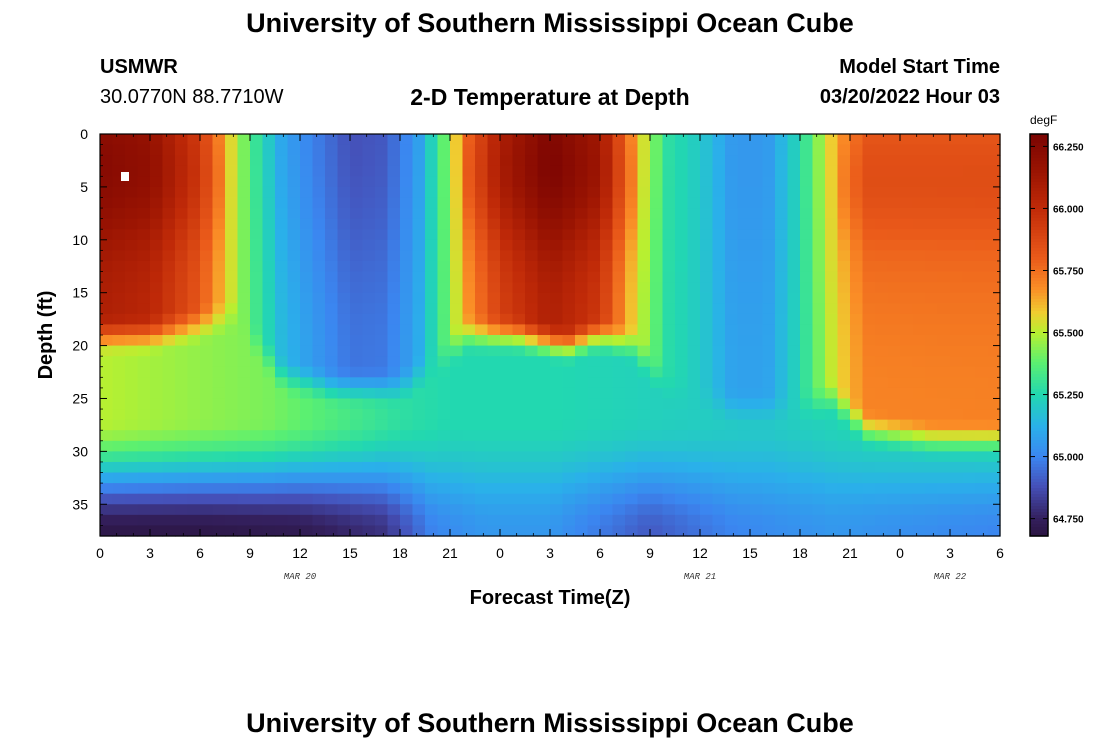  What do you see at coordinates (1068, 334) in the screenshot?
I see `colorbar-tick-label: 65.500` at bounding box center [1068, 334].